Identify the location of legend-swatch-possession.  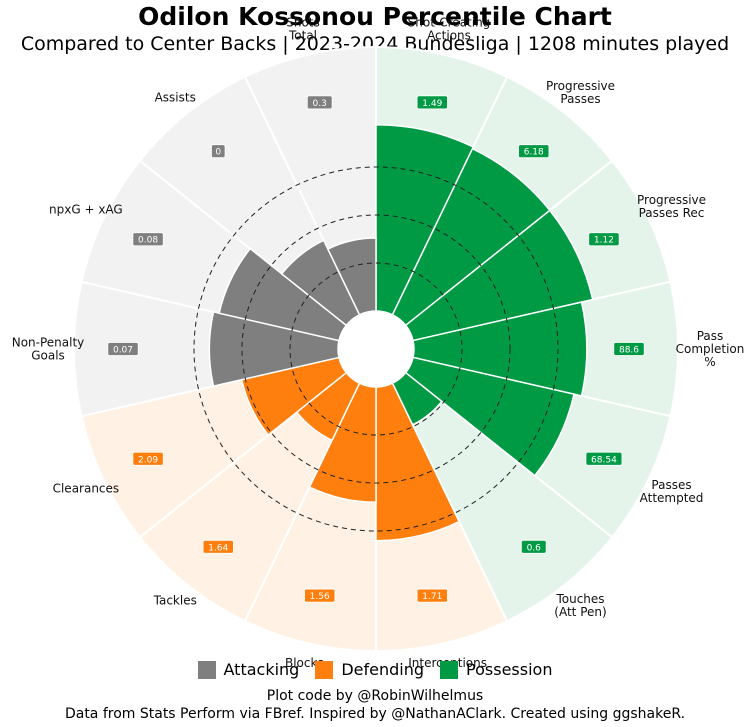
(449, 669).